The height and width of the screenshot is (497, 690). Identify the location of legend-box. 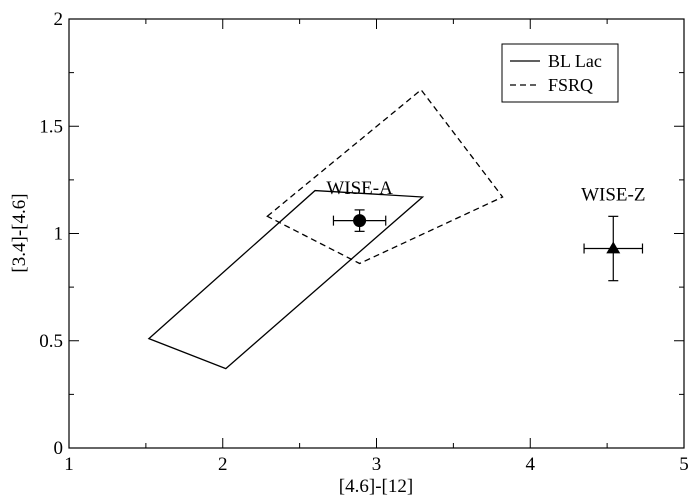
(560, 73).